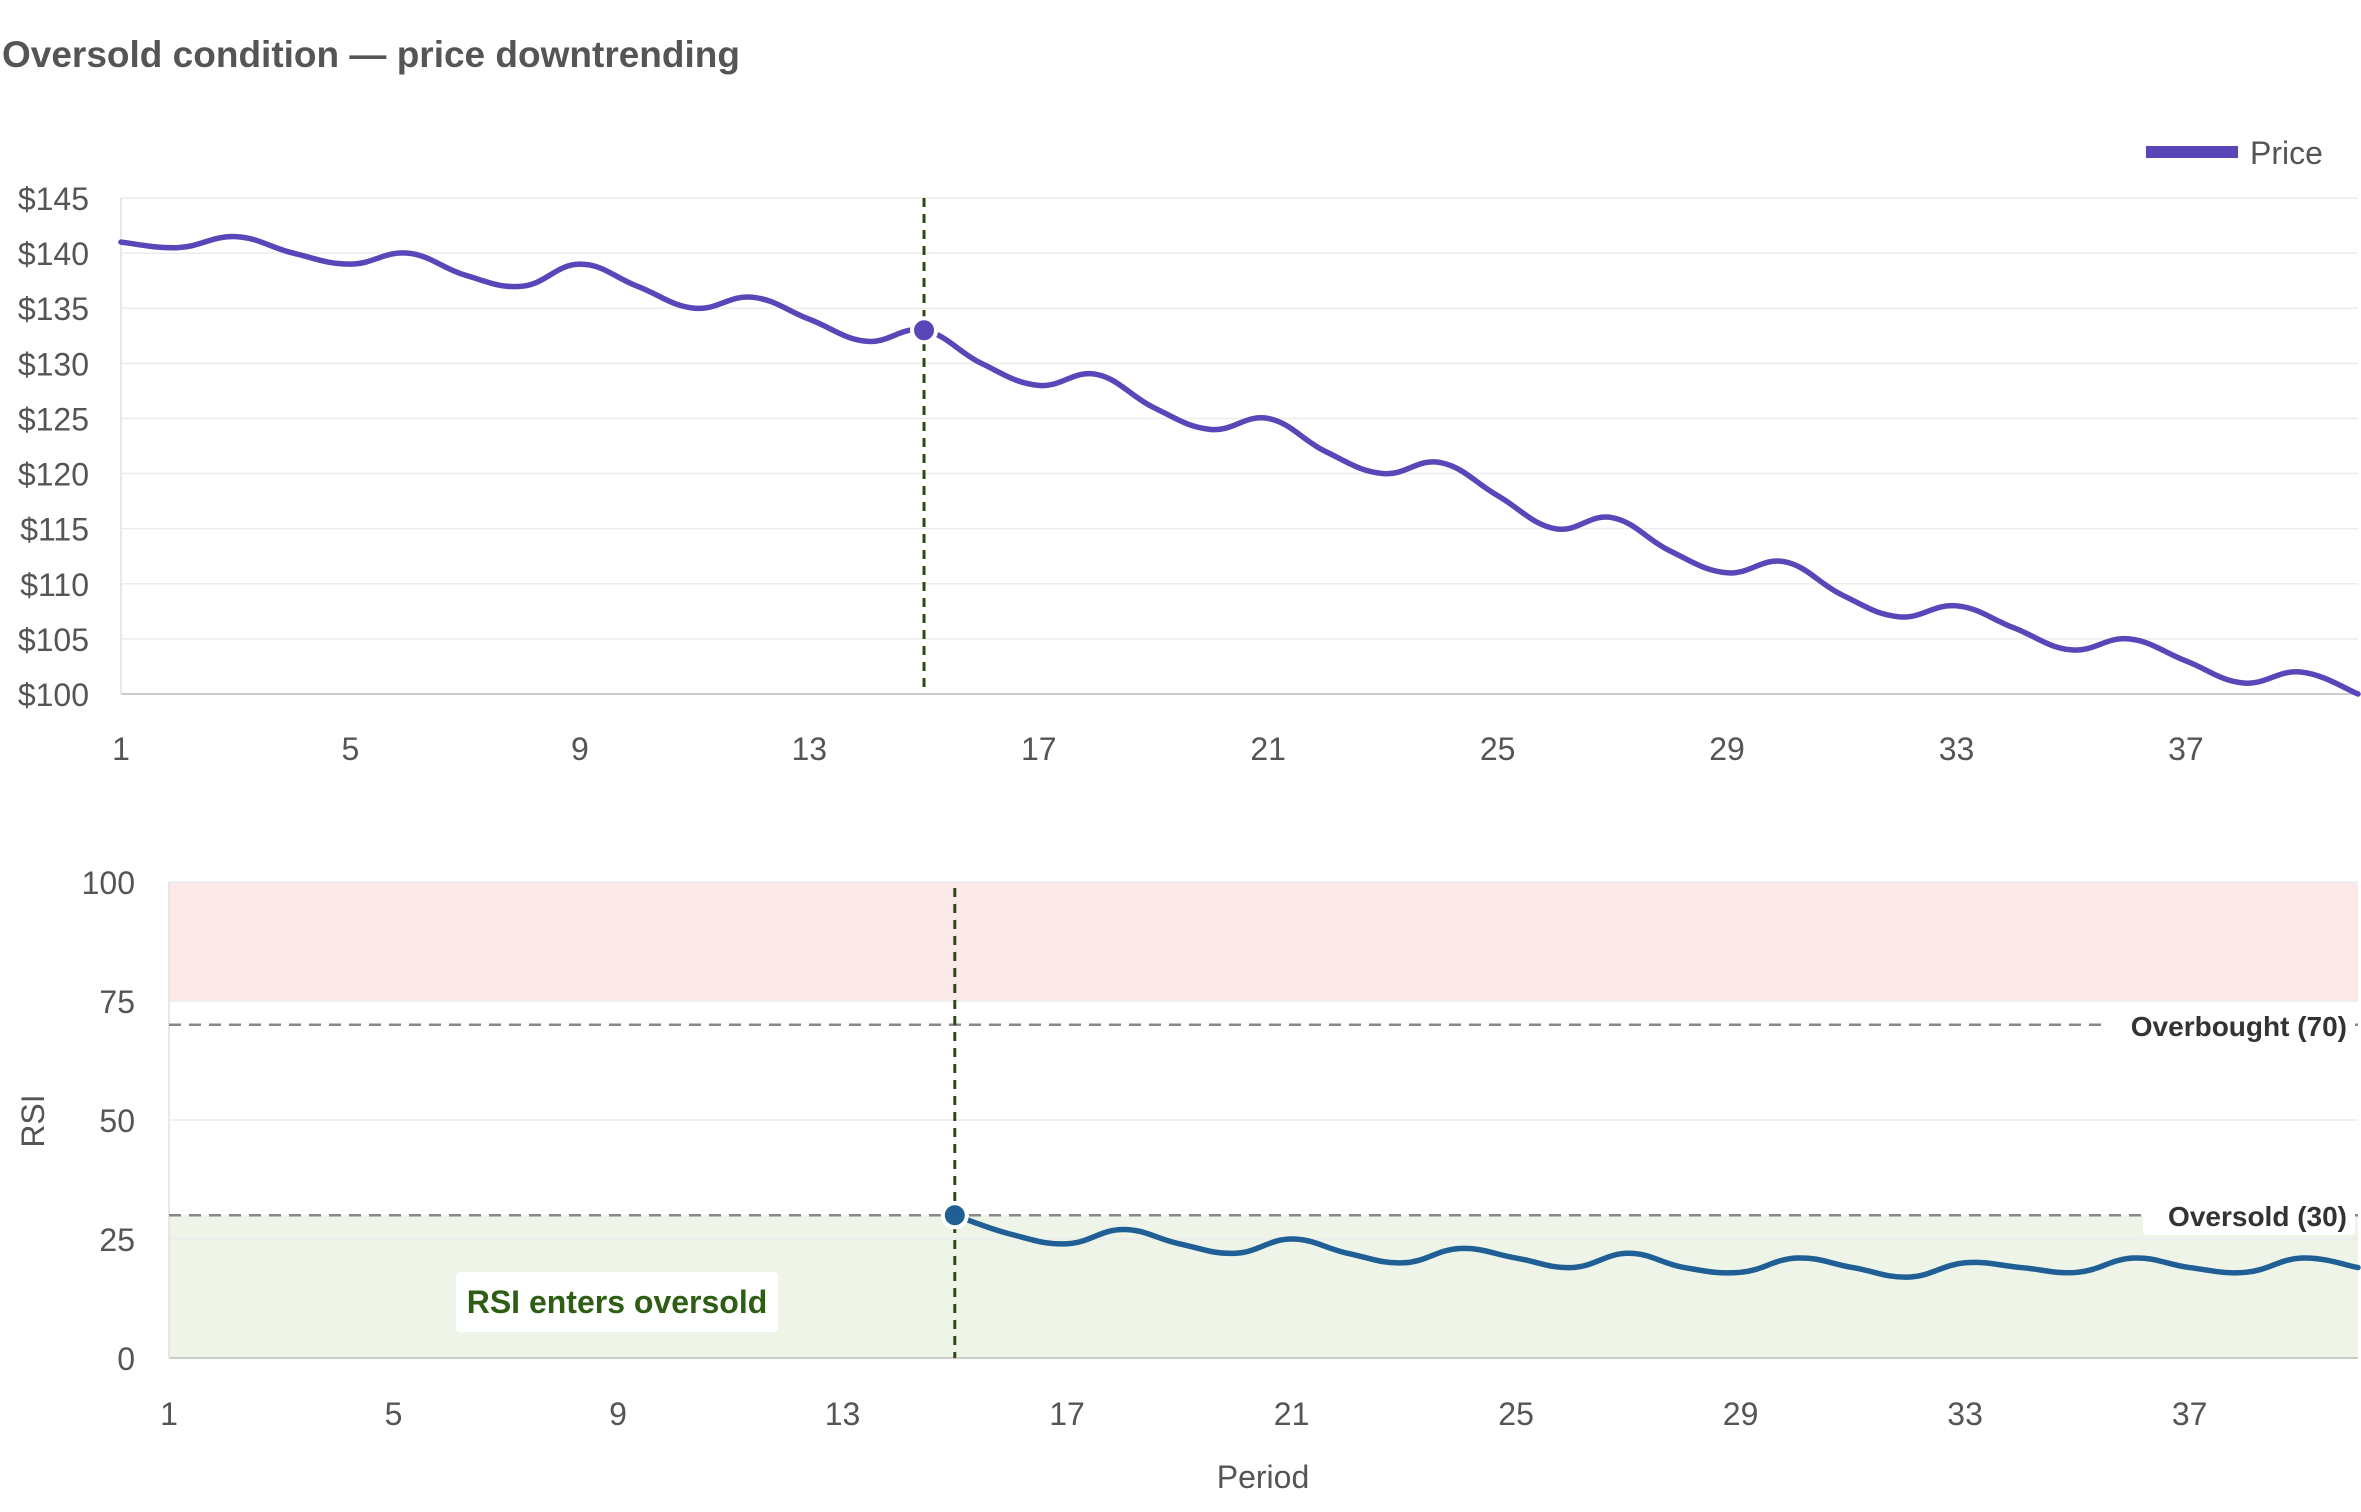 This screenshot has height=1512, width=2361. I want to click on price-xtick-label: 29, so click(1727, 749).